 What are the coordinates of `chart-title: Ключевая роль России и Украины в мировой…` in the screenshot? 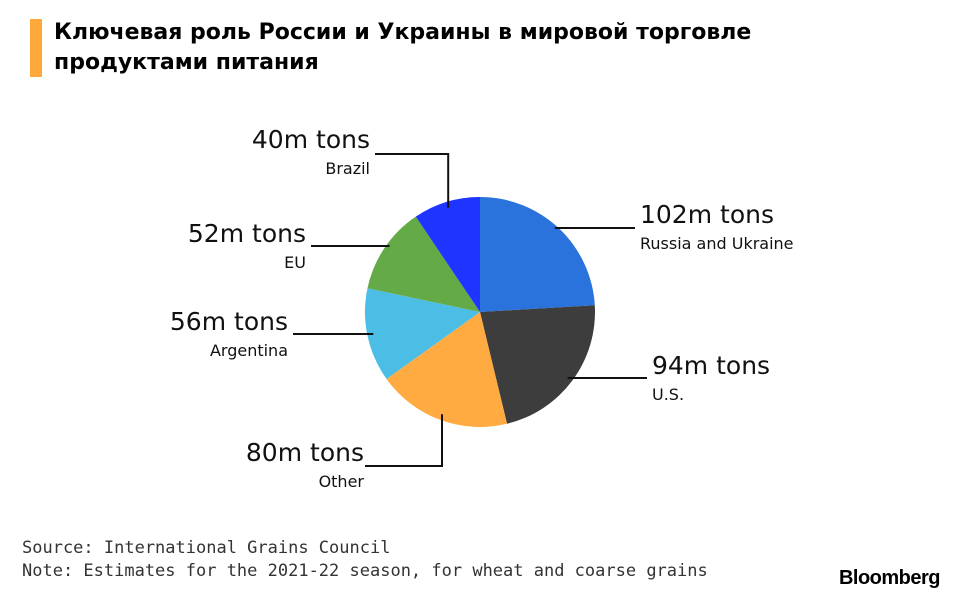 It's located at (403, 47).